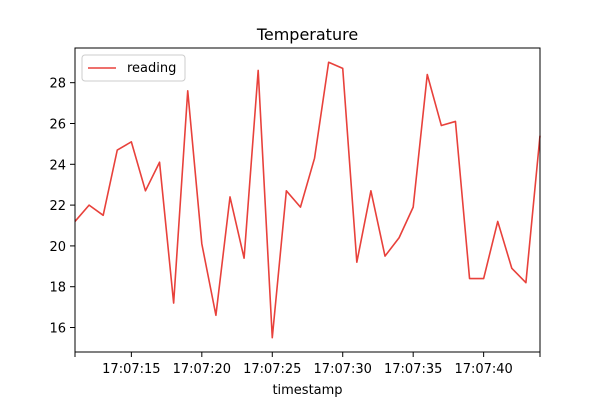  Describe the element at coordinates (131, 369) in the screenshot. I see `x-tick-label: 17:07:15` at that location.